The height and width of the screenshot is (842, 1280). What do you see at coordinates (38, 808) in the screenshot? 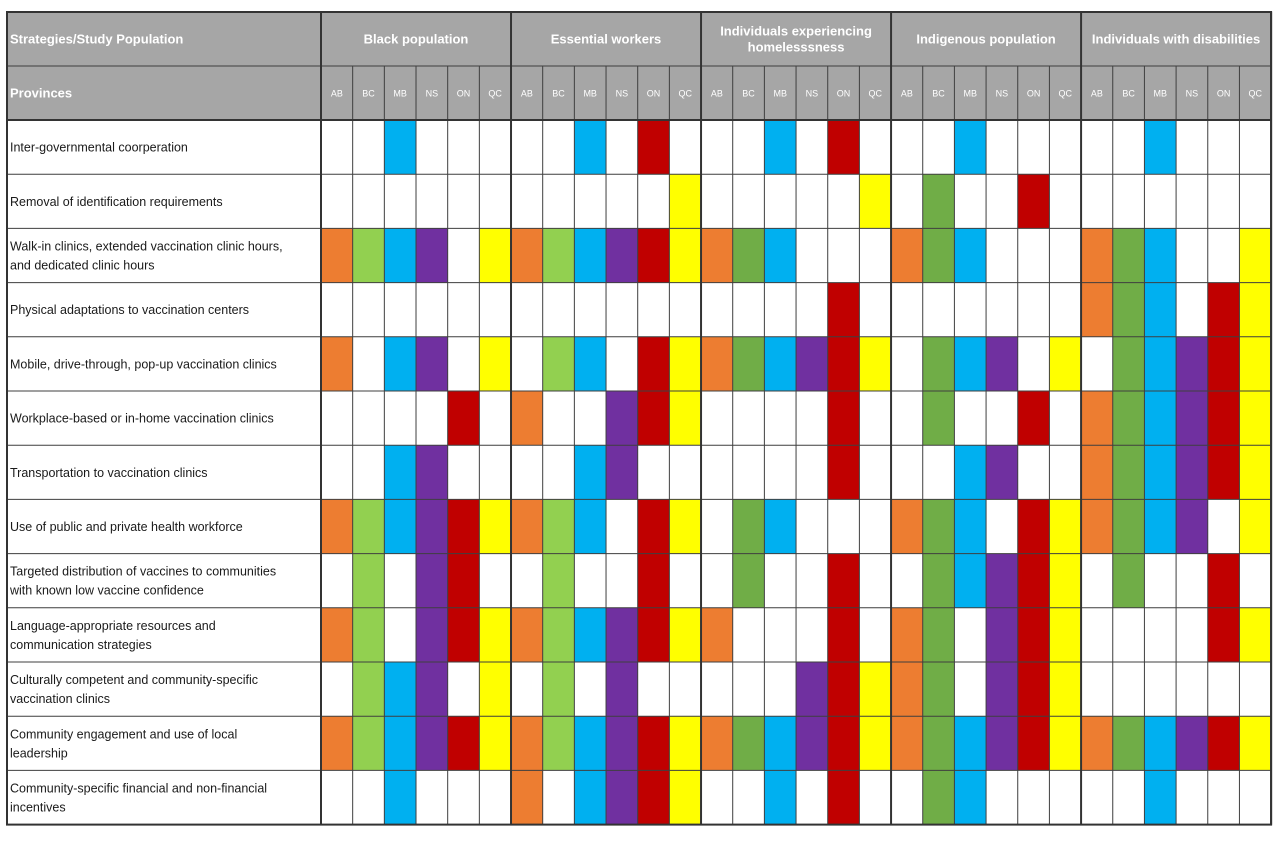
I see `strategy-label: incentives` at bounding box center [38, 808].